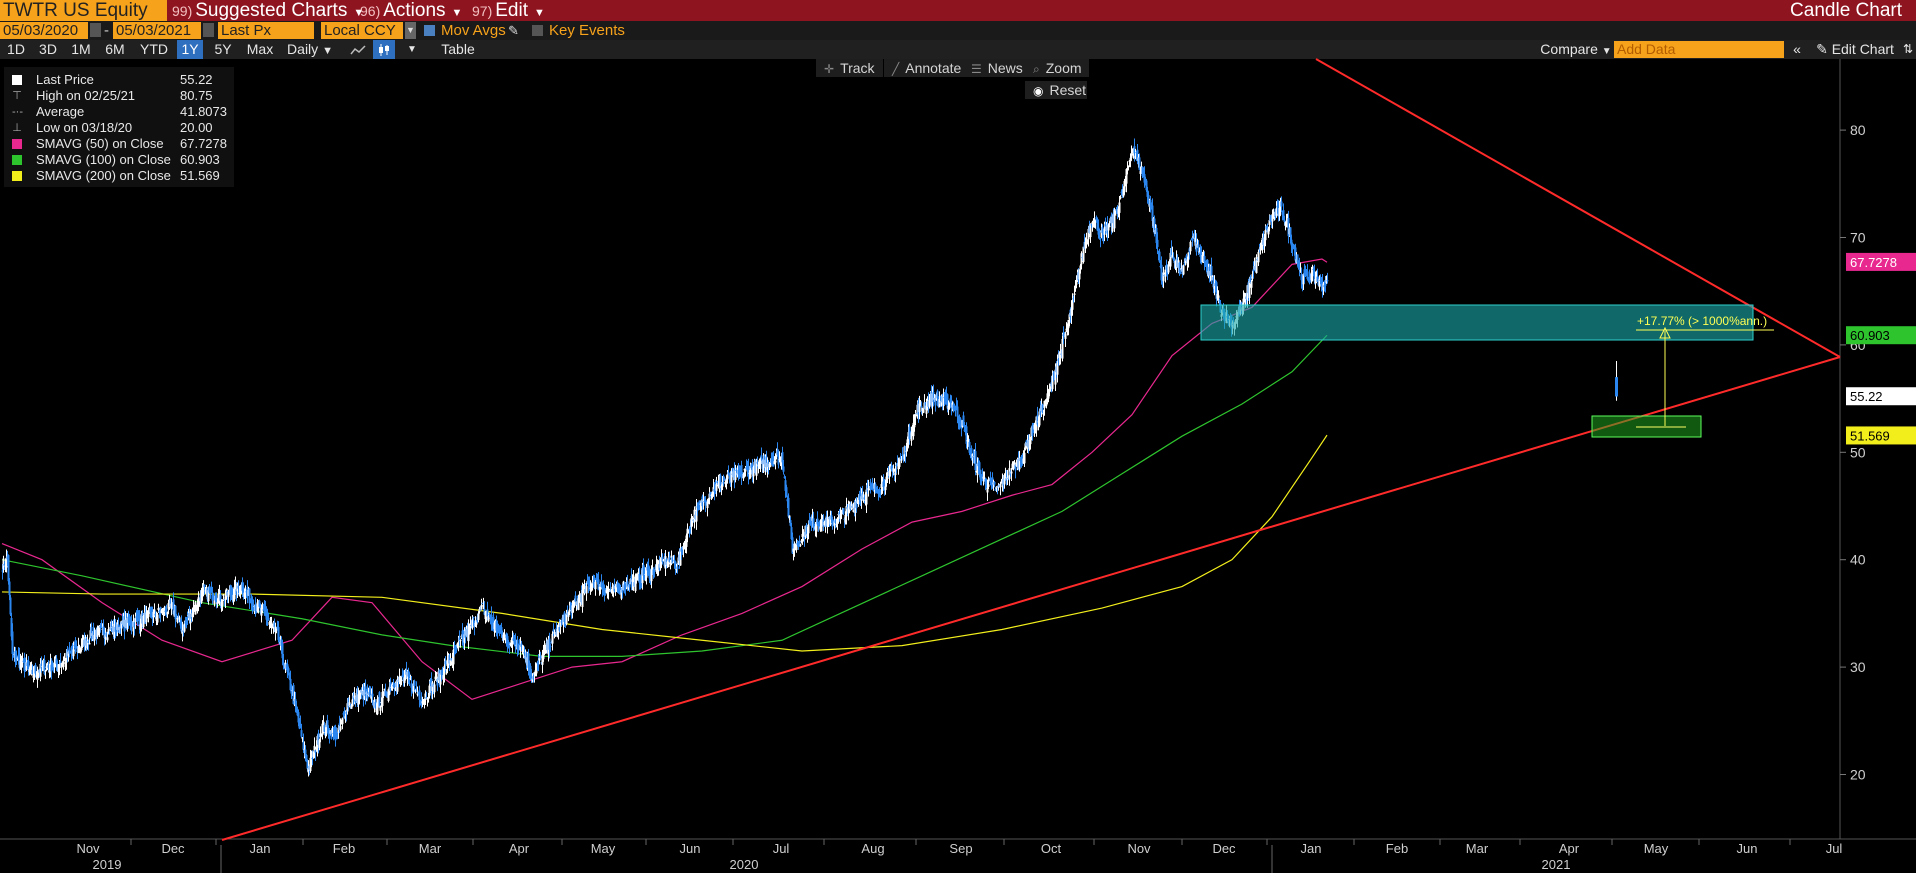 The height and width of the screenshot is (873, 1916). Describe the element at coordinates (266, 30) in the screenshot. I see `price-field-select: Last Px` at that location.